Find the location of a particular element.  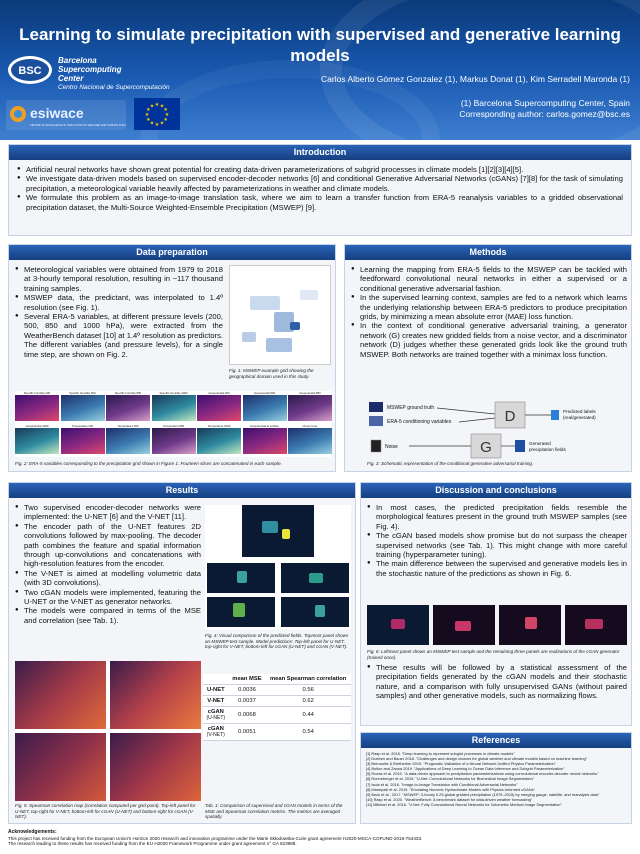

era5-panel: Cloud cover is located at coordinates (310, 439).